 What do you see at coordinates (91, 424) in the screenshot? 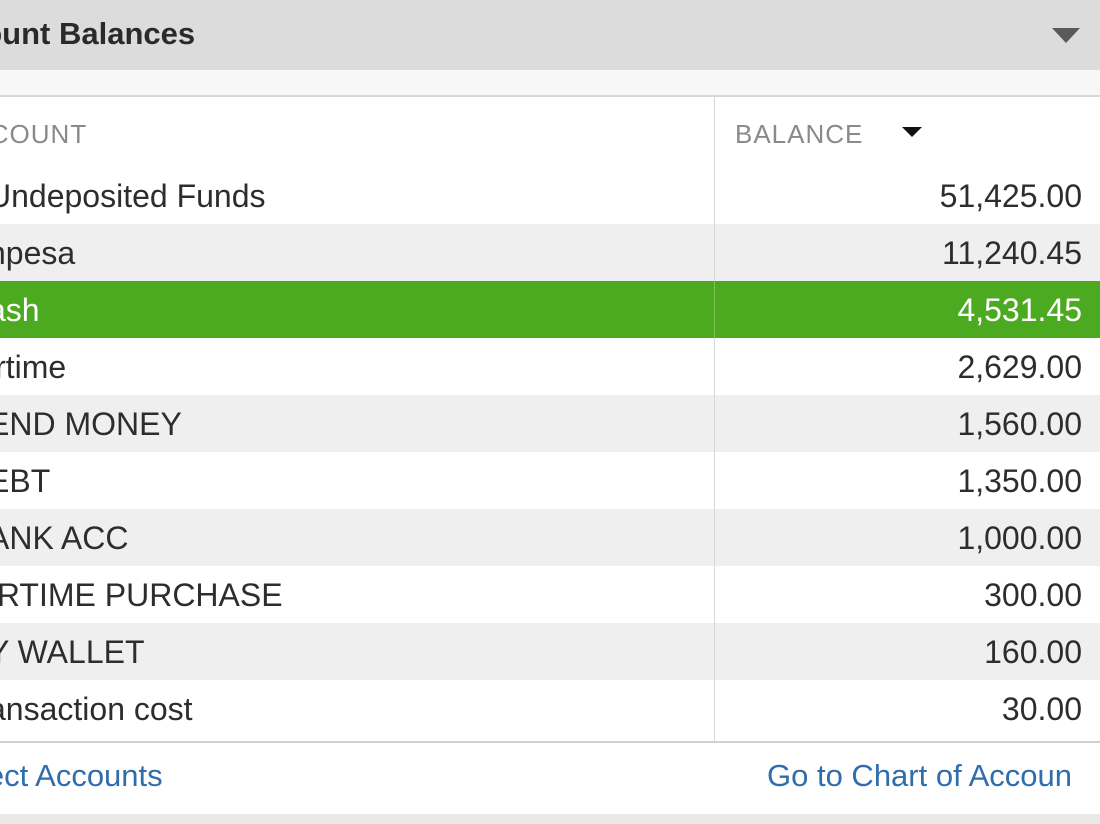
I see `account-name: END MONEY` at bounding box center [91, 424].